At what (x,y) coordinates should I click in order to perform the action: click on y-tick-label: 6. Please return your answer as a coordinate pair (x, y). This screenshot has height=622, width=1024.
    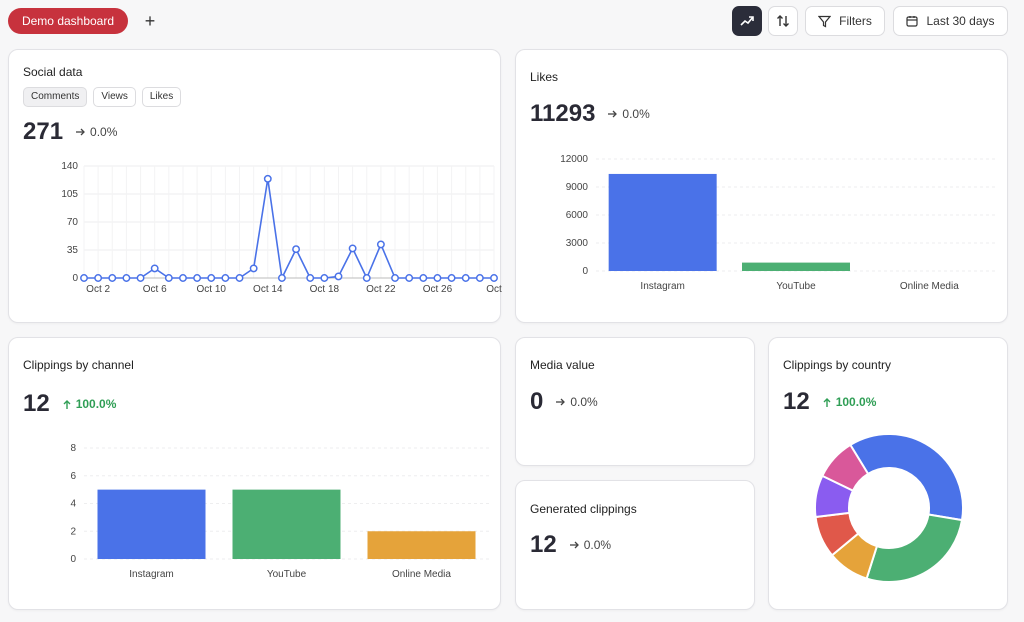
    Looking at the image, I should click on (73, 476).